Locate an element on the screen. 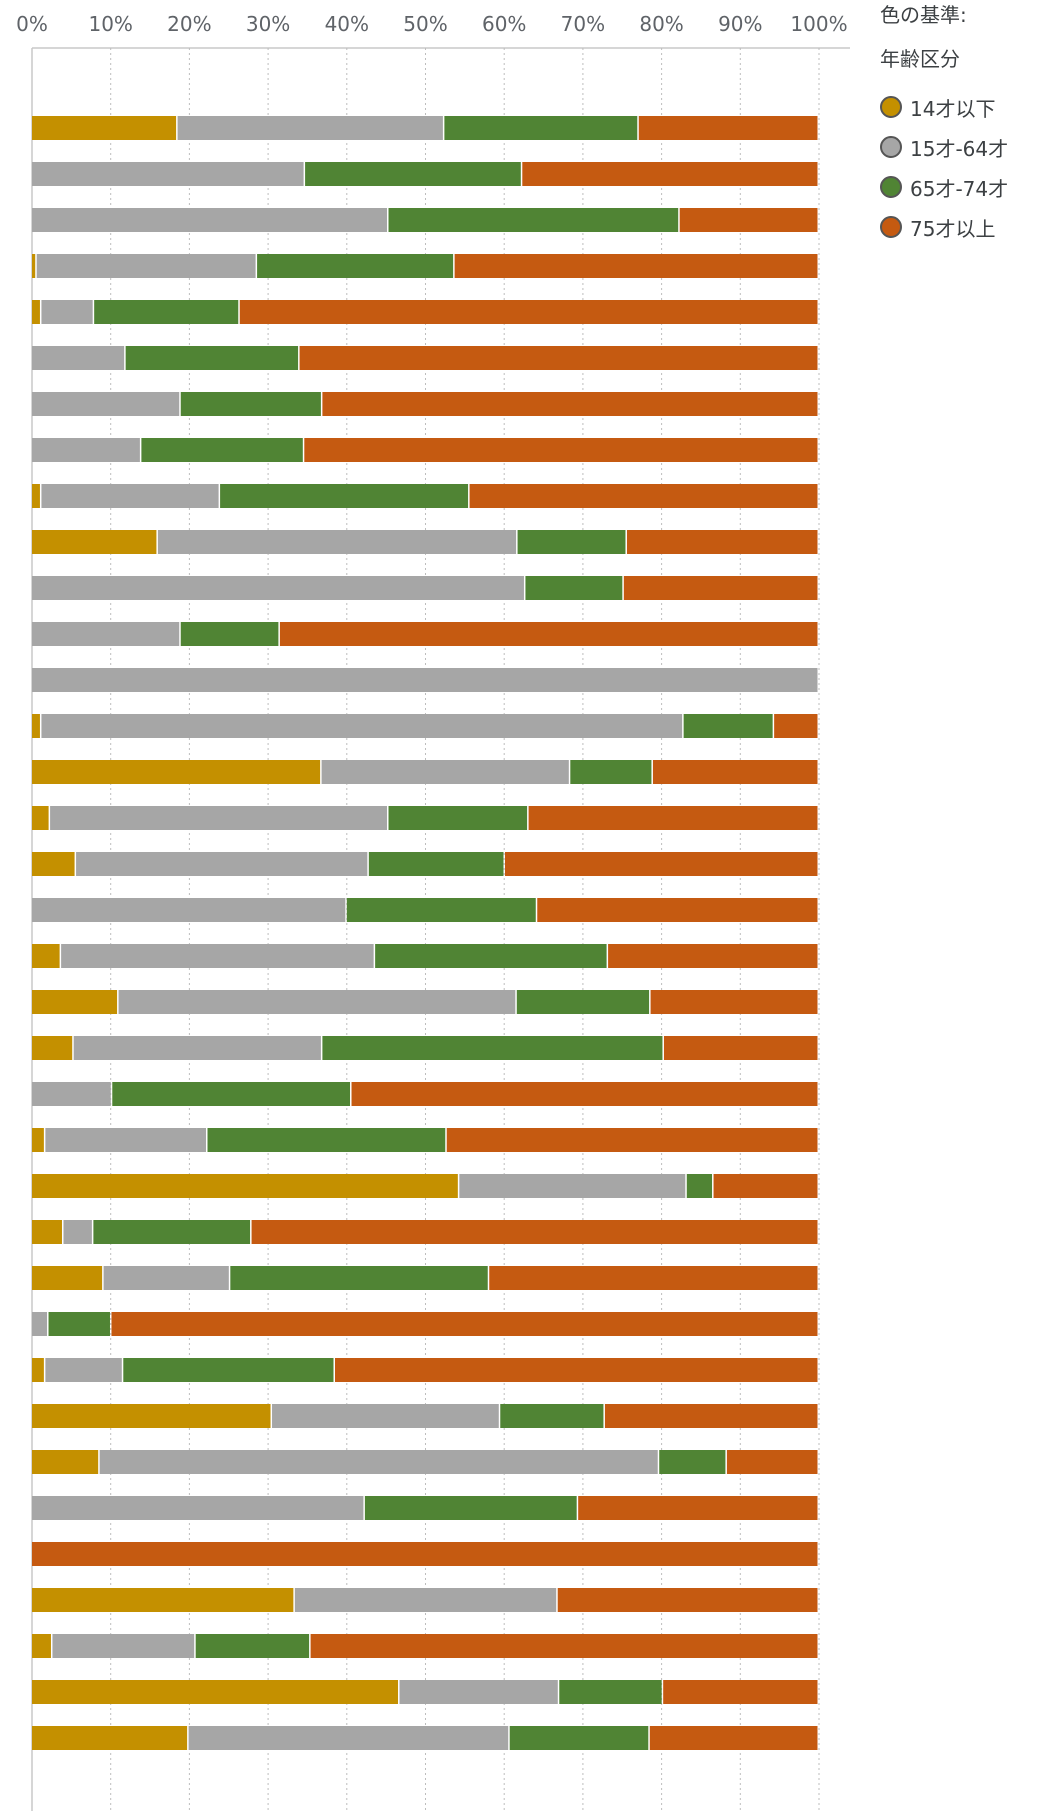  x-axis-tick-labels: 0% 10% 20% 30% 40% 50% 60% 70% 80% 90% 100% is located at coordinates (431, 24).